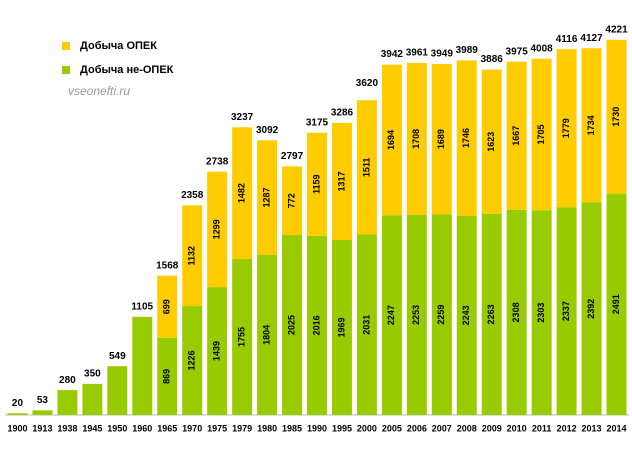 This screenshot has width=632, height=453. Describe the element at coordinates (492, 428) in the screenshot. I see `x-tick-label: 2009` at that location.